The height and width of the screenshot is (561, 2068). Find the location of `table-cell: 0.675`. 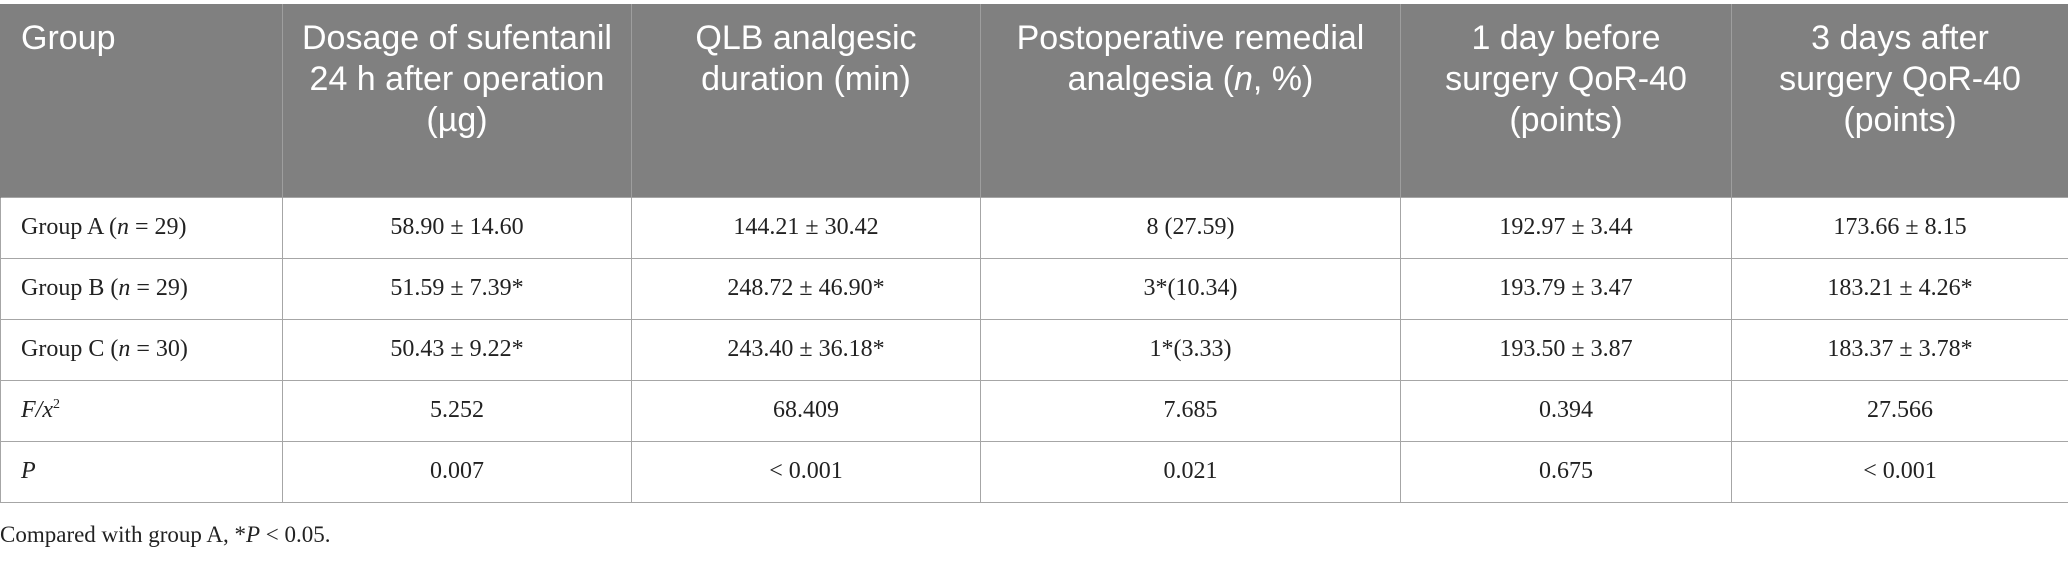

table-cell: 0.675 is located at coordinates (1566, 471).